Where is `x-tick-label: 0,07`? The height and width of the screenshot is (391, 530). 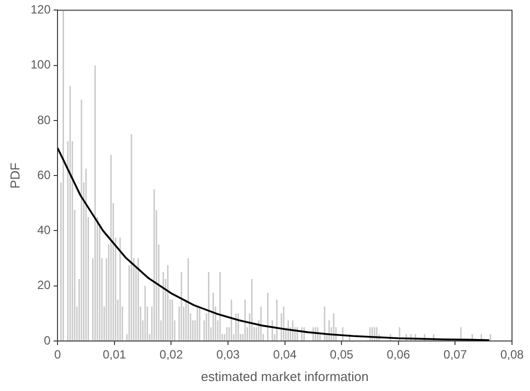
x-tick-label: 0,07 is located at coordinates (456, 355).